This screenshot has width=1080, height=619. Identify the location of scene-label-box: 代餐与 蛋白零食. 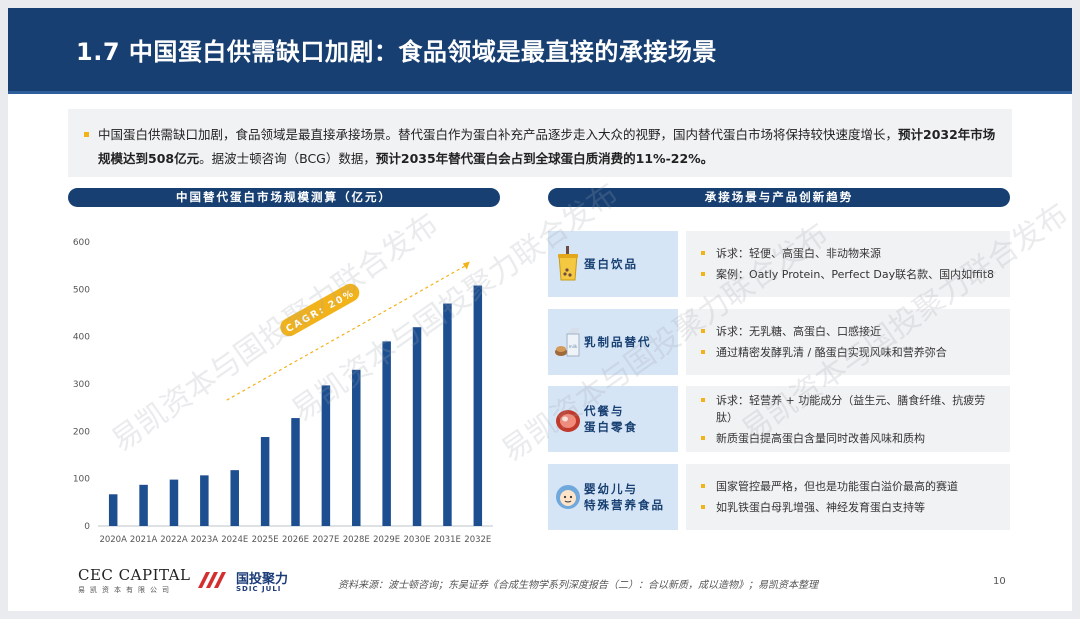
(613, 419).